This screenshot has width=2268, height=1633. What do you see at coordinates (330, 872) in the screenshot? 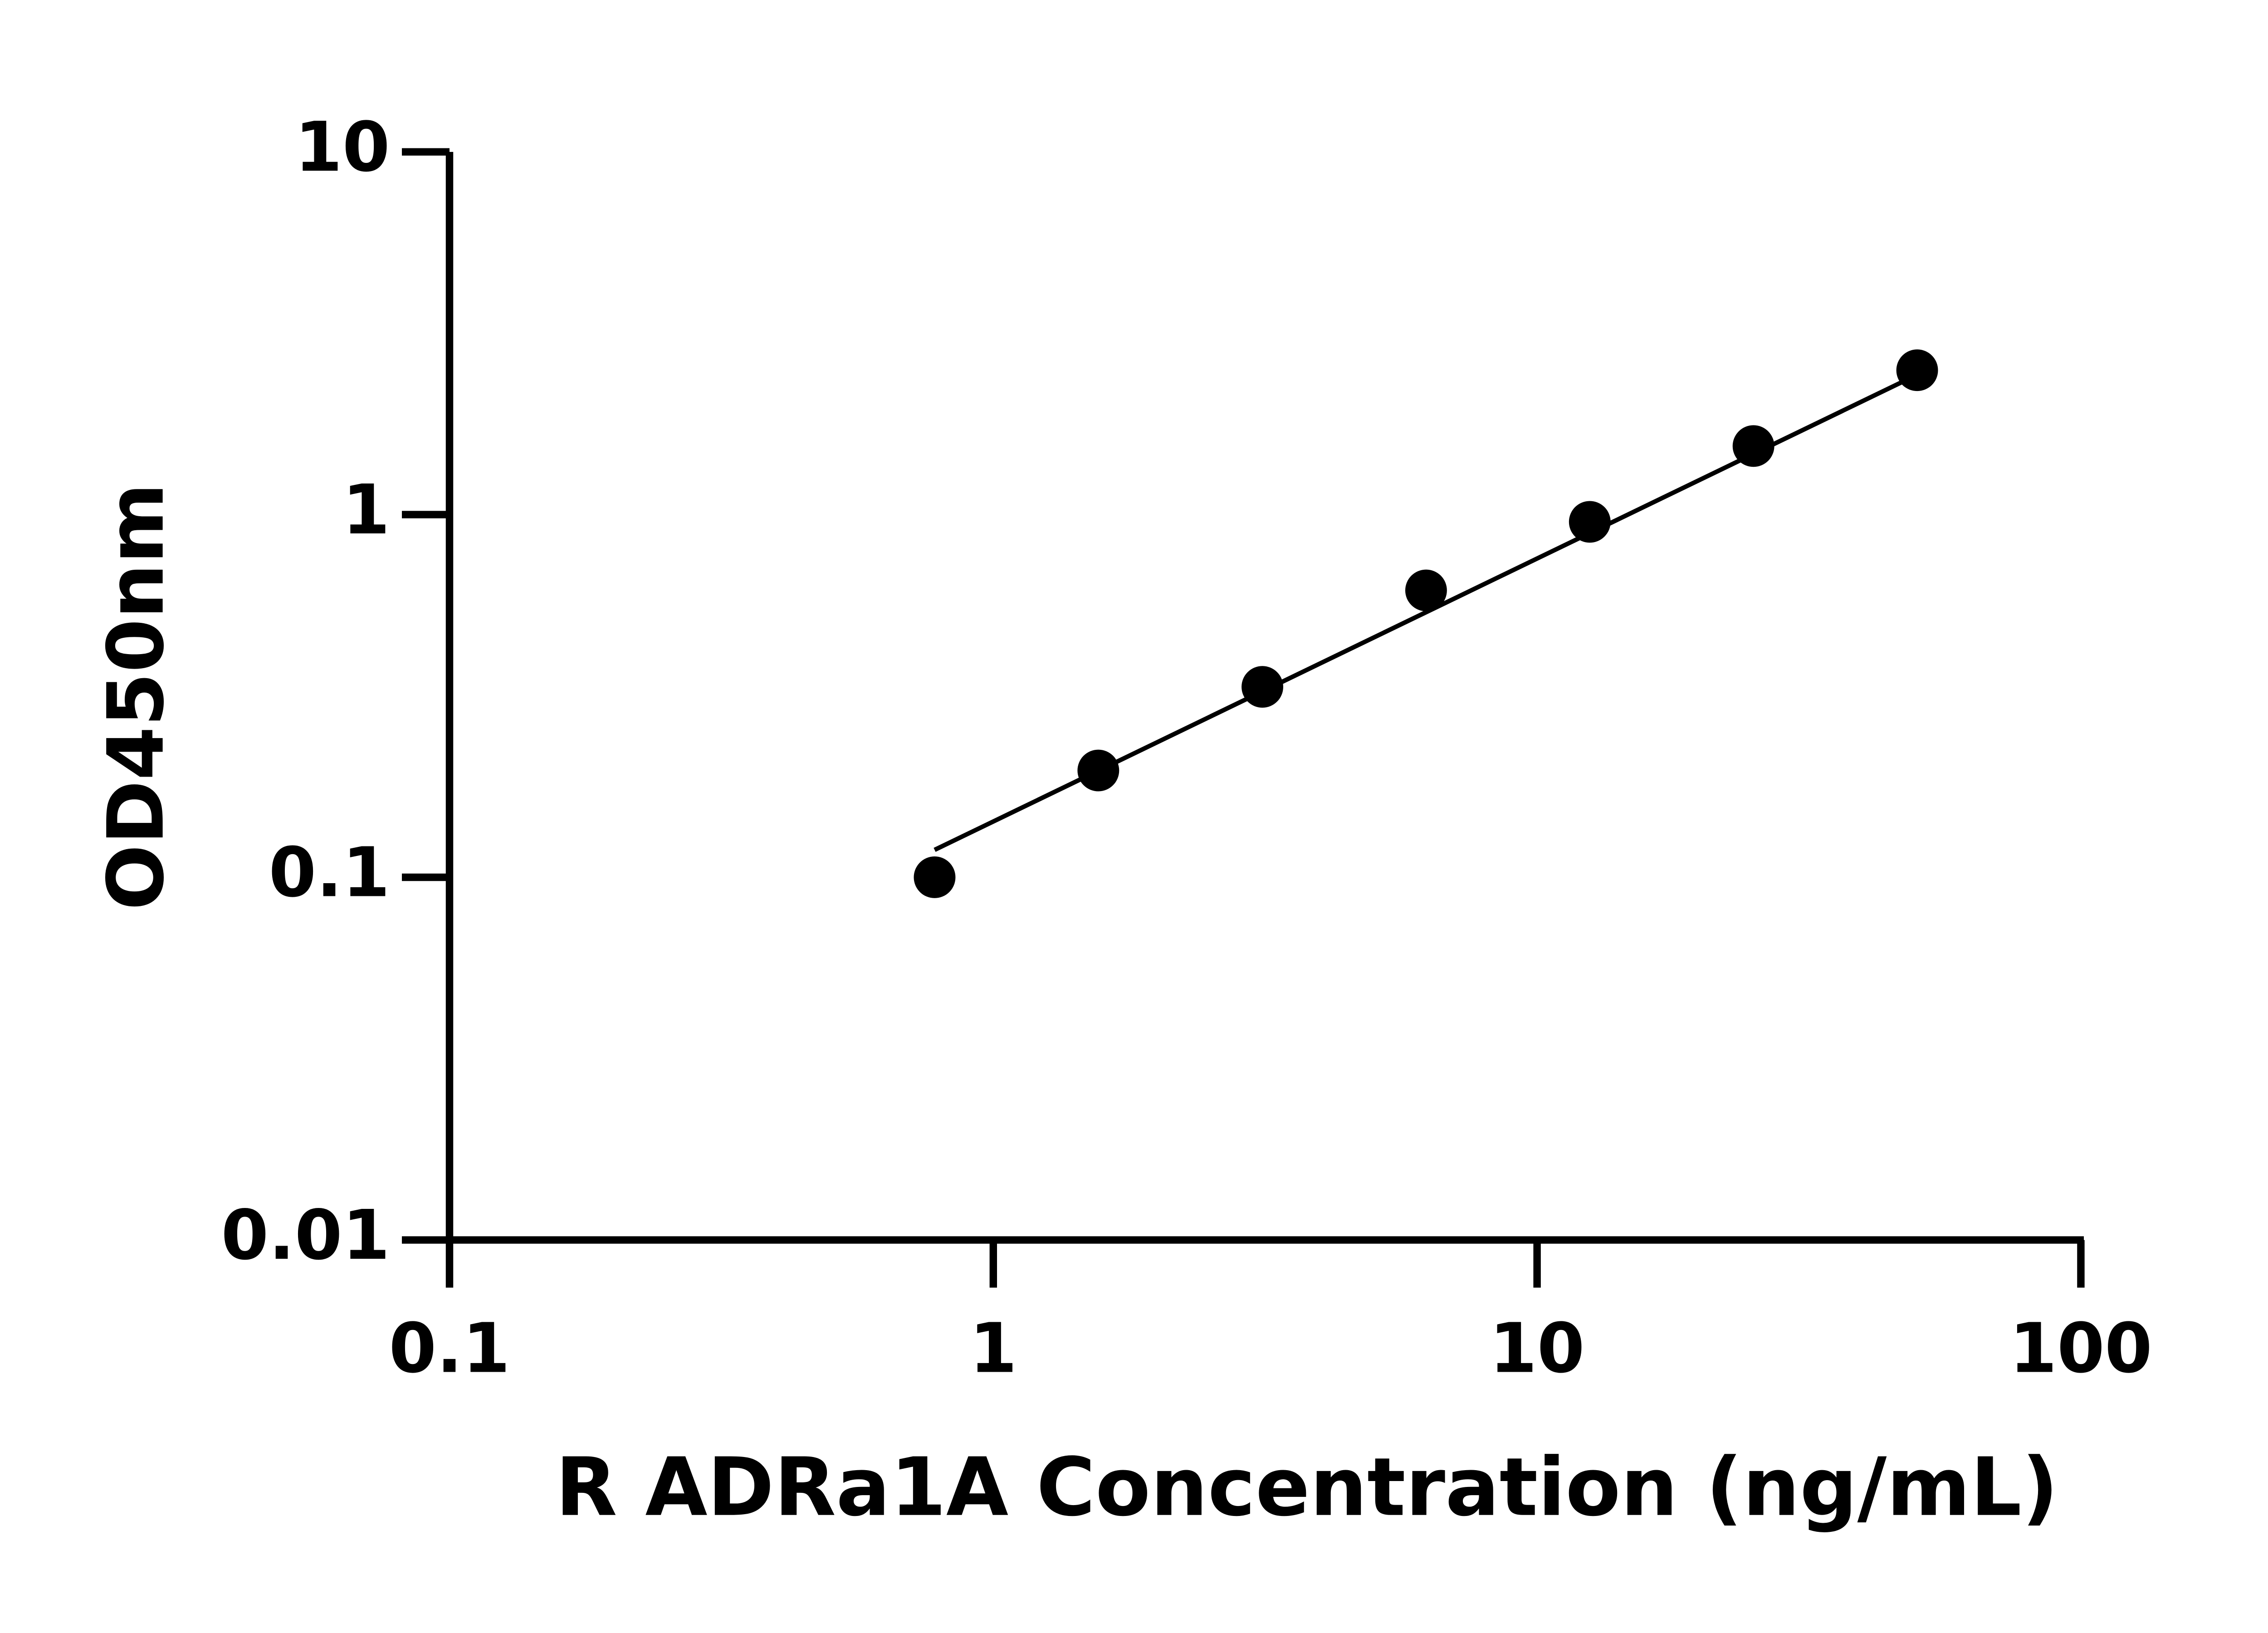
I see `y-tick-label: 0.1` at bounding box center [330, 872].